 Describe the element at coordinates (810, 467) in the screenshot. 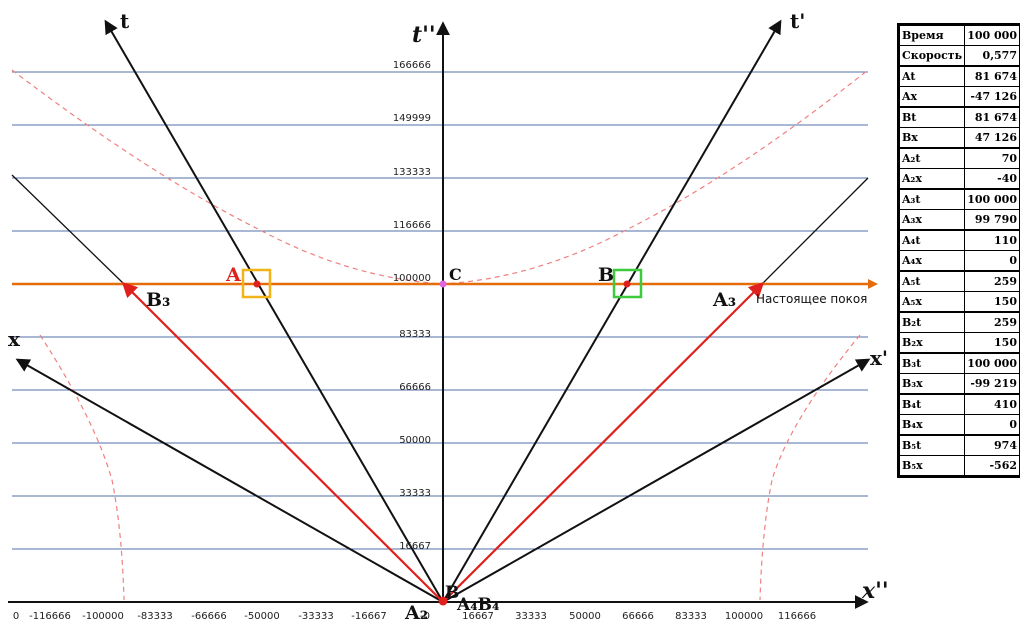

I see `space-hyperbola-right` at that location.